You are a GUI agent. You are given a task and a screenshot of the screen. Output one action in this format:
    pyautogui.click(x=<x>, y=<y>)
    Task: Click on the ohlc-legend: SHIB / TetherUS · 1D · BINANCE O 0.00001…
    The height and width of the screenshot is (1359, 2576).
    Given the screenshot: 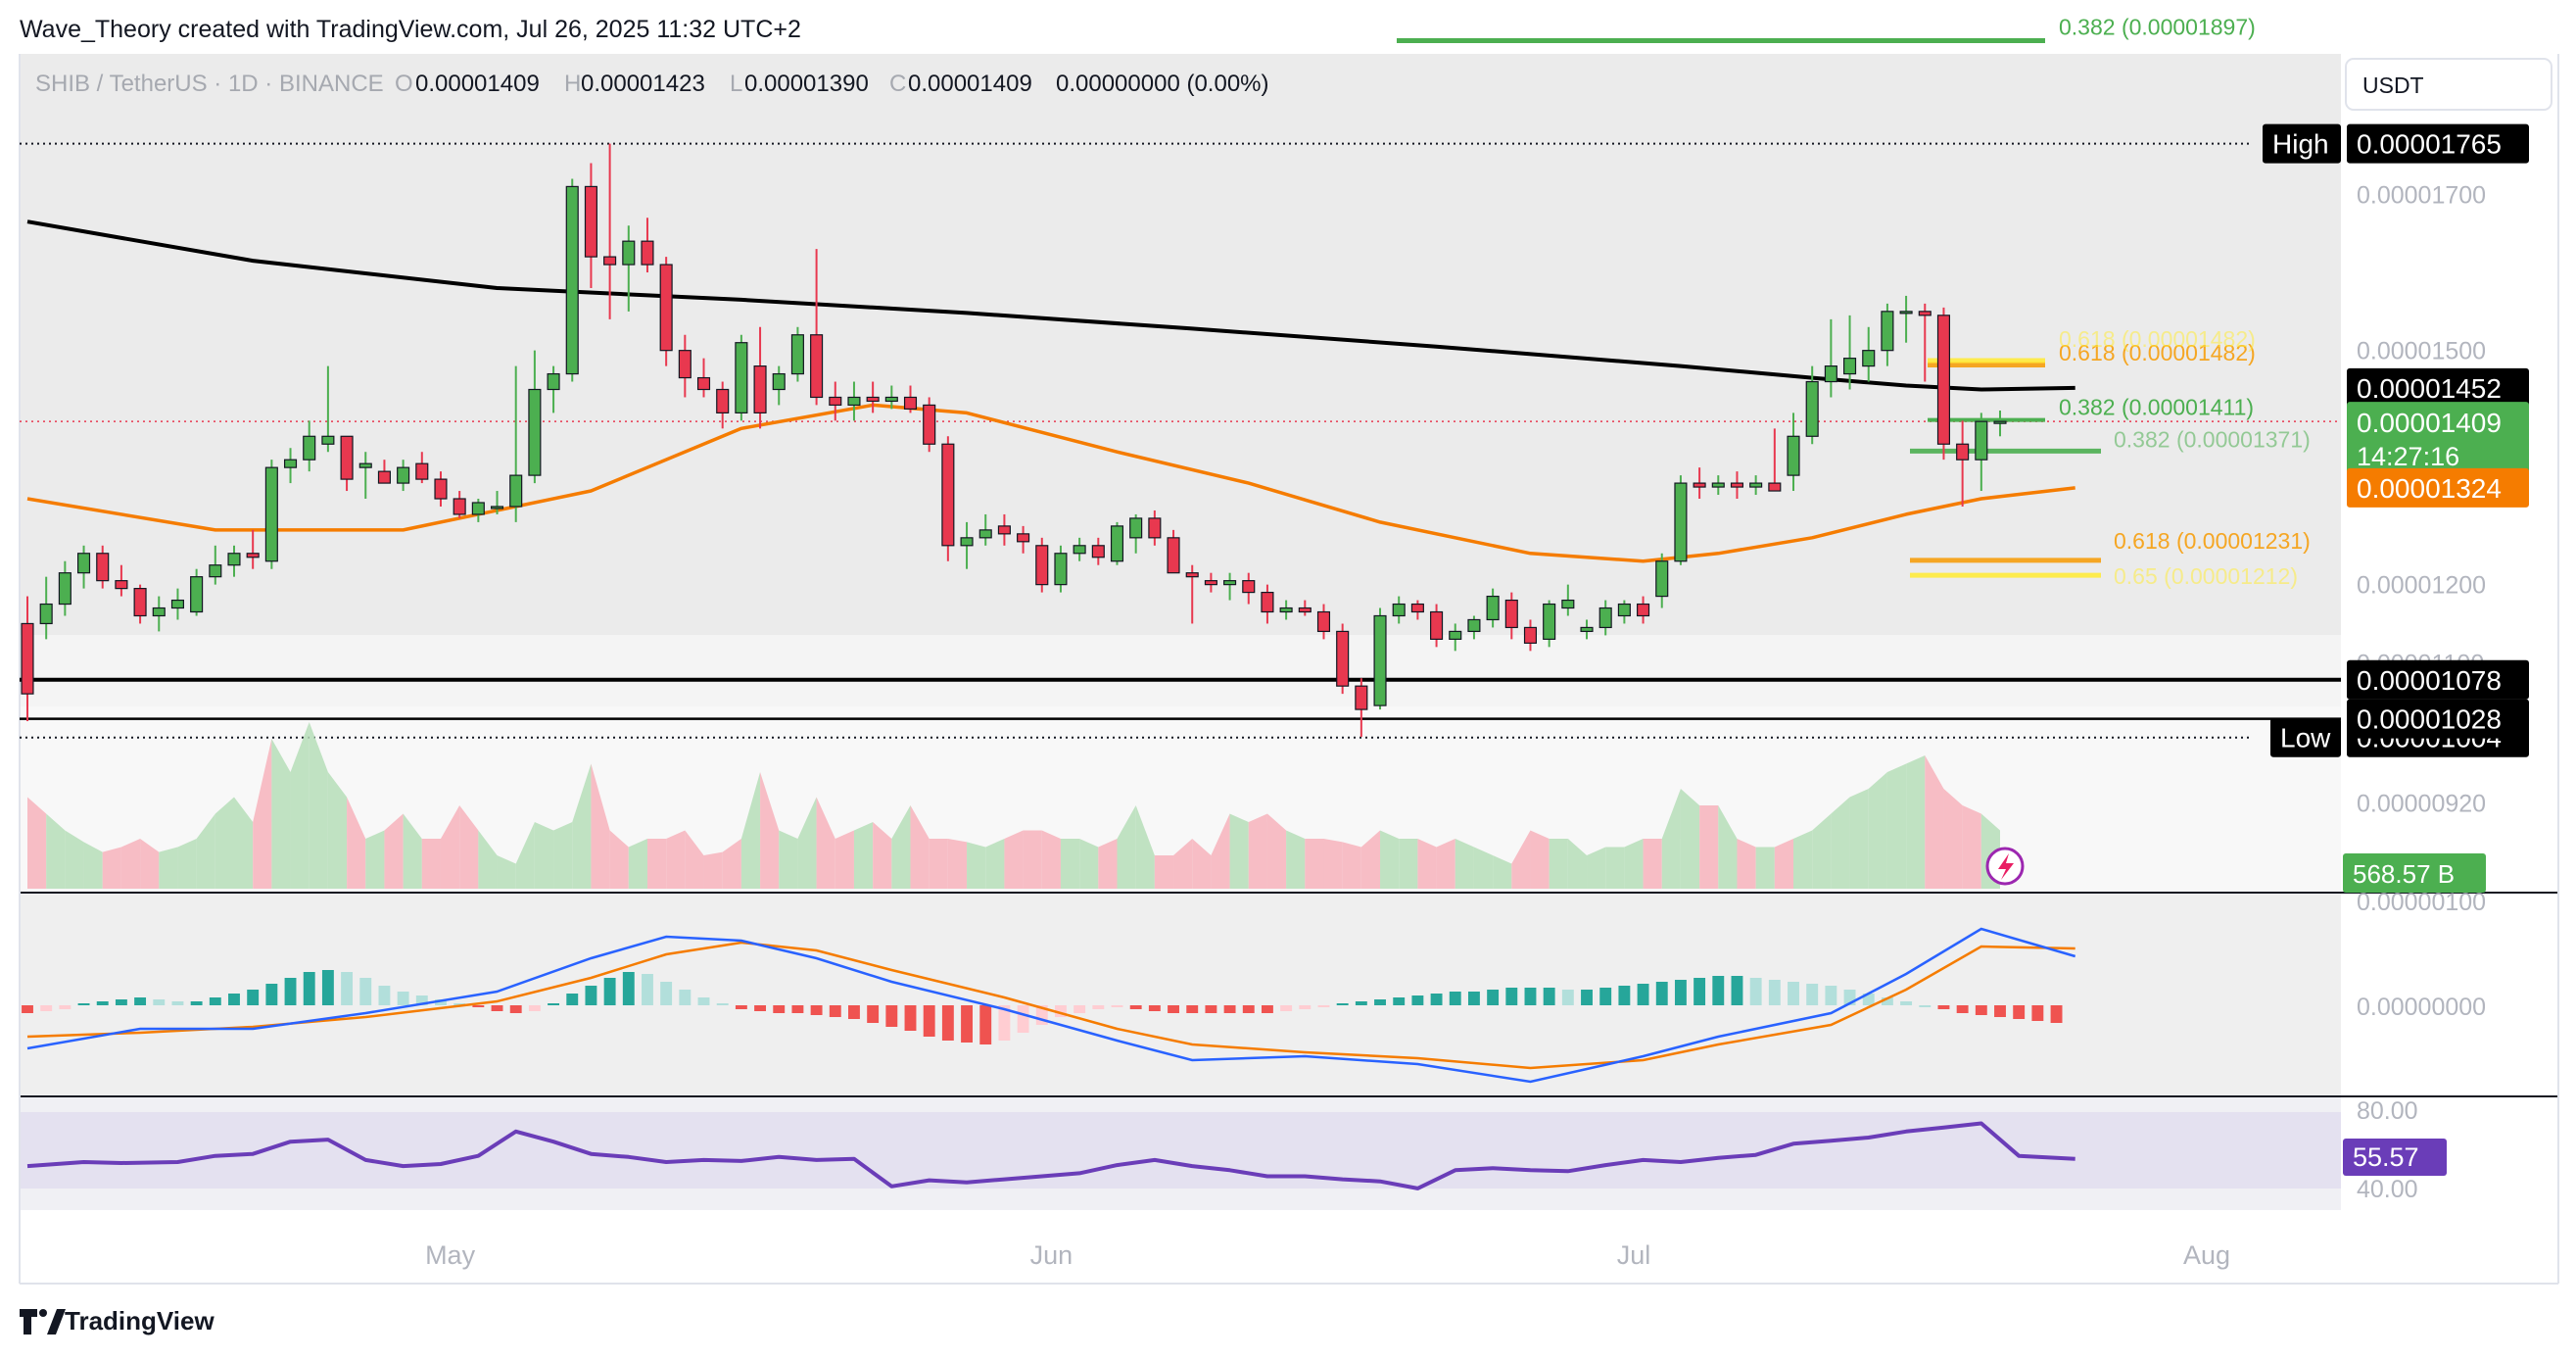 What is the action you would take?
    pyautogui.click(x=652, y=84)
    